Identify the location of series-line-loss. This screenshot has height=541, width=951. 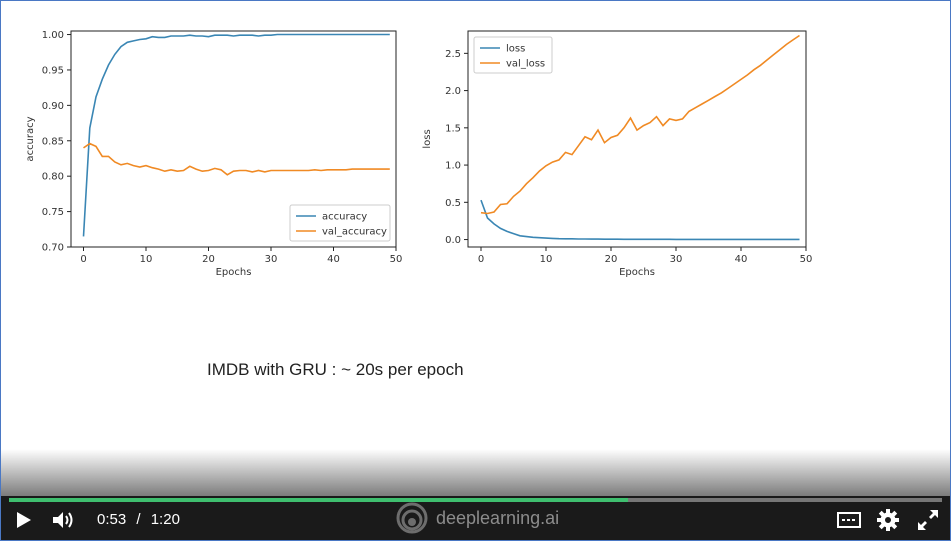
(640, 220).